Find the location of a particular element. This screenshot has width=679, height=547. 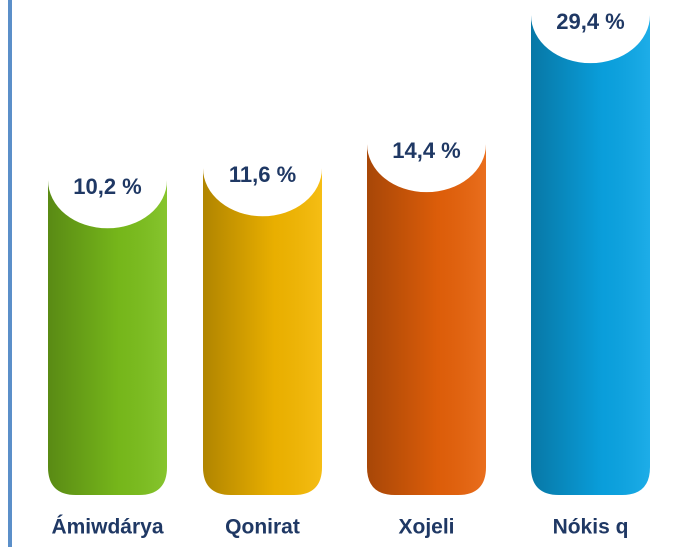

value-label: 29,4 % is located at coordinates (590, 21).